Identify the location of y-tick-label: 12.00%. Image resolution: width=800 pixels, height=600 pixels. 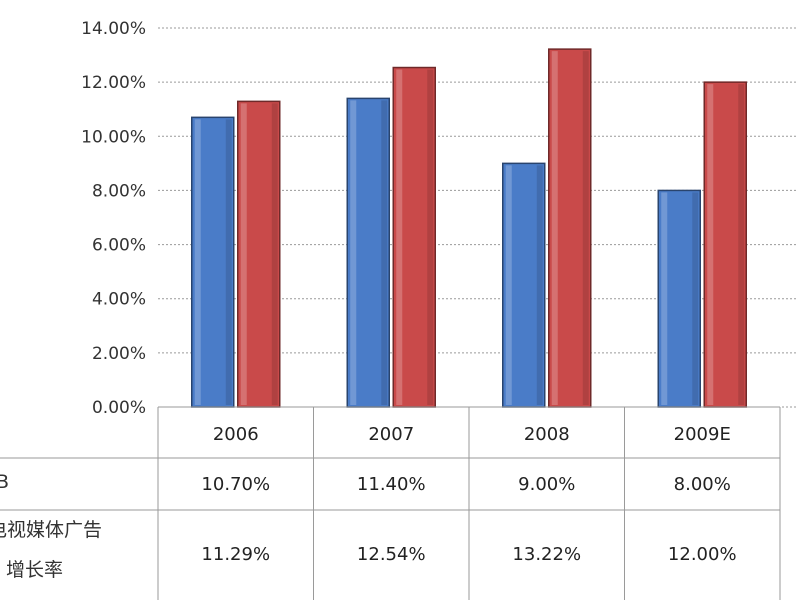
(113, 83).